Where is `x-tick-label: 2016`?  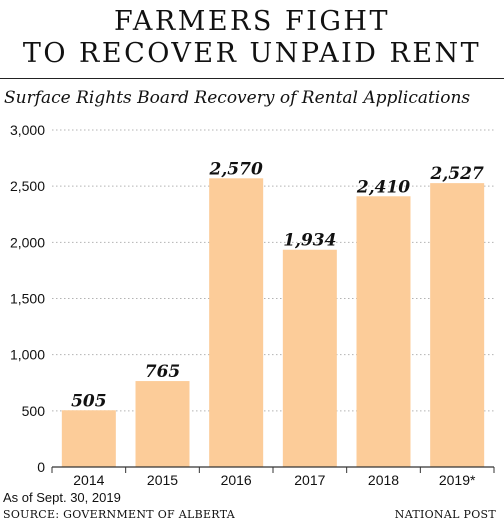
x-tick-label: 2016 is located at coordinates (236, 480).